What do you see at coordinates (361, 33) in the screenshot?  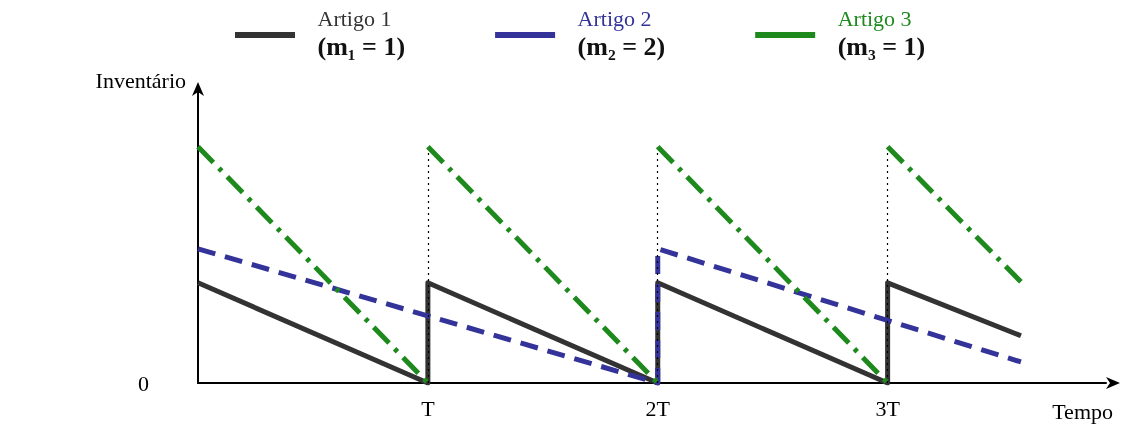 I see `legend-label: Artigo 1 (m₁ = 1)` at bounding box center [361, 33].